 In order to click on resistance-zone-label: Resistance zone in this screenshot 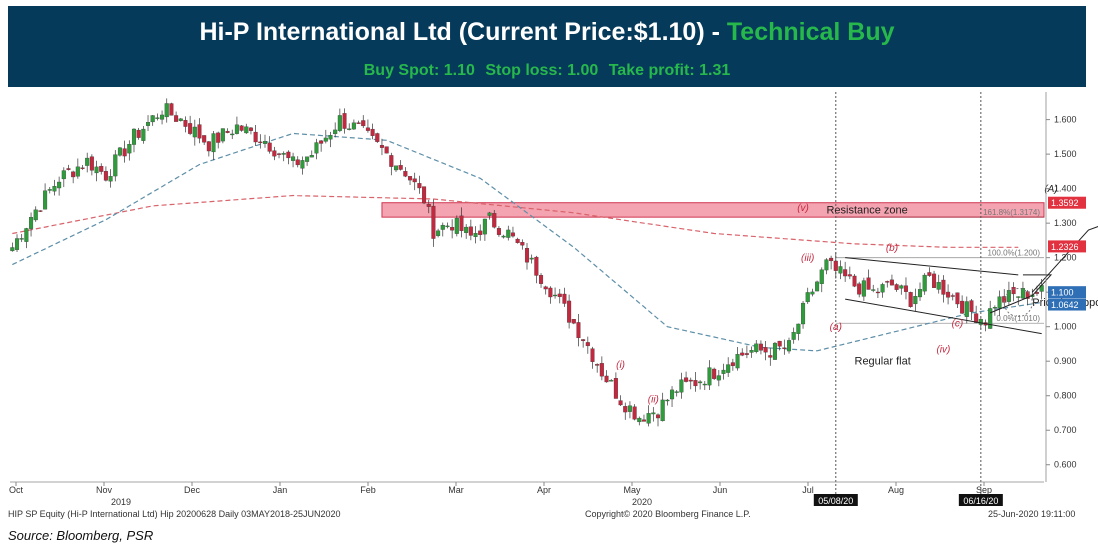, I will do `click(866, 211)`.